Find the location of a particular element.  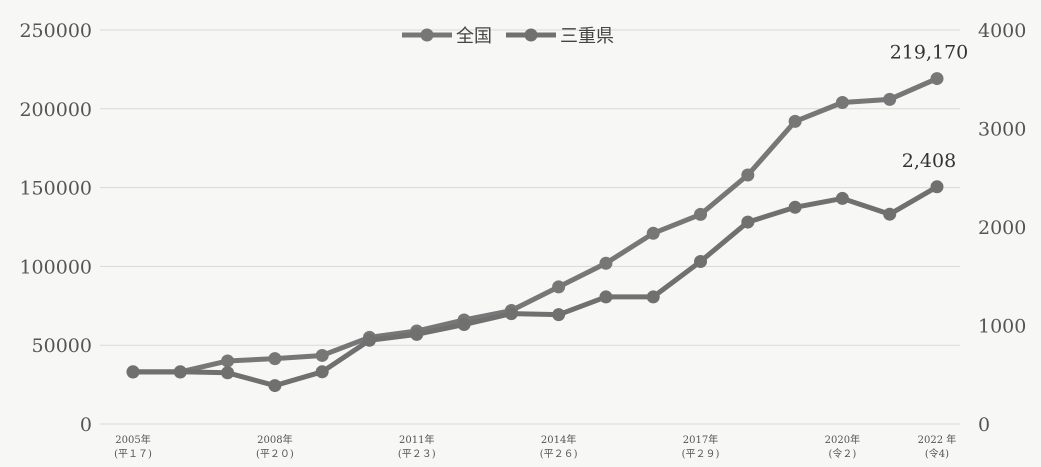

x-axis-tick-label: 2022 年 is located at coordinates (937, 439).